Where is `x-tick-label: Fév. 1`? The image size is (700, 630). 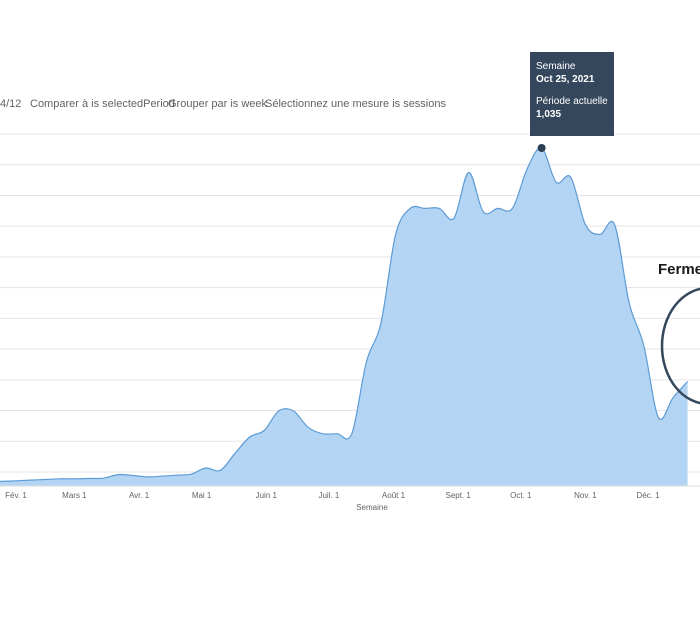
x-tick-label: Fév. 1 is located at coordinates (16, 495).